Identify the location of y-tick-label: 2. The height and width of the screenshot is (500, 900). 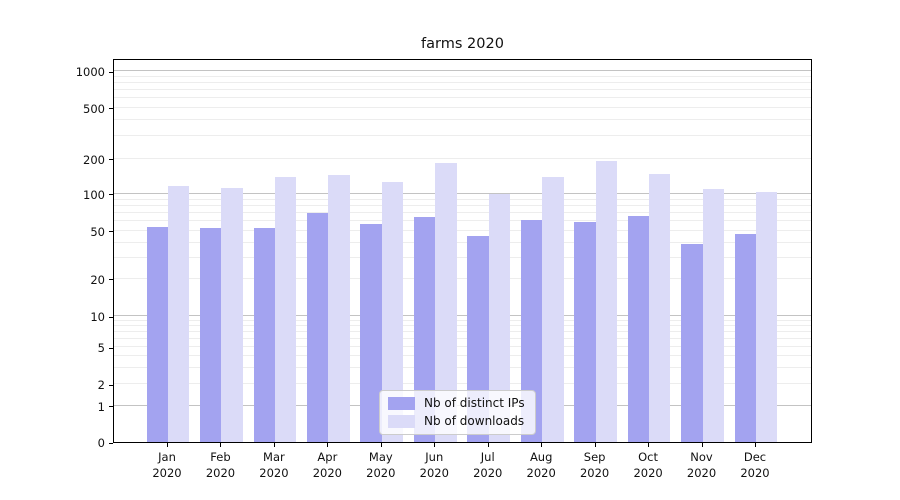
(101, 385).